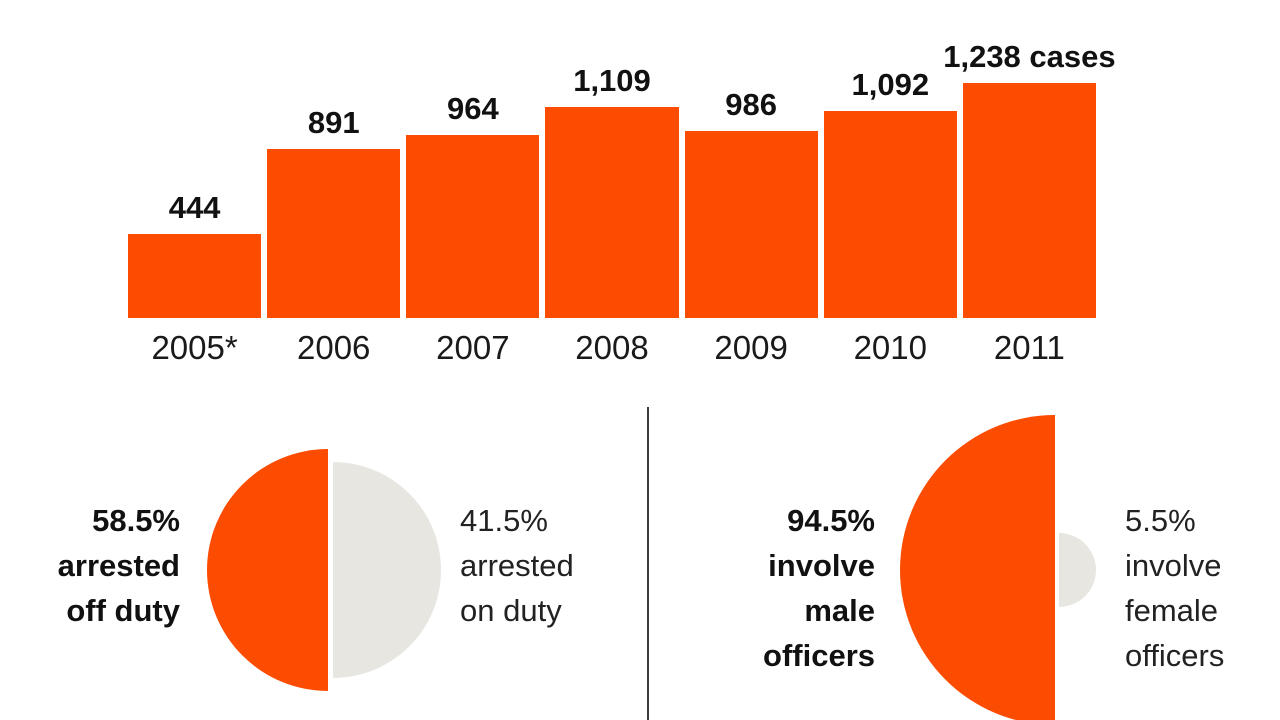  I want to click on on-duty-label-line: on duty, so click(511, 610).